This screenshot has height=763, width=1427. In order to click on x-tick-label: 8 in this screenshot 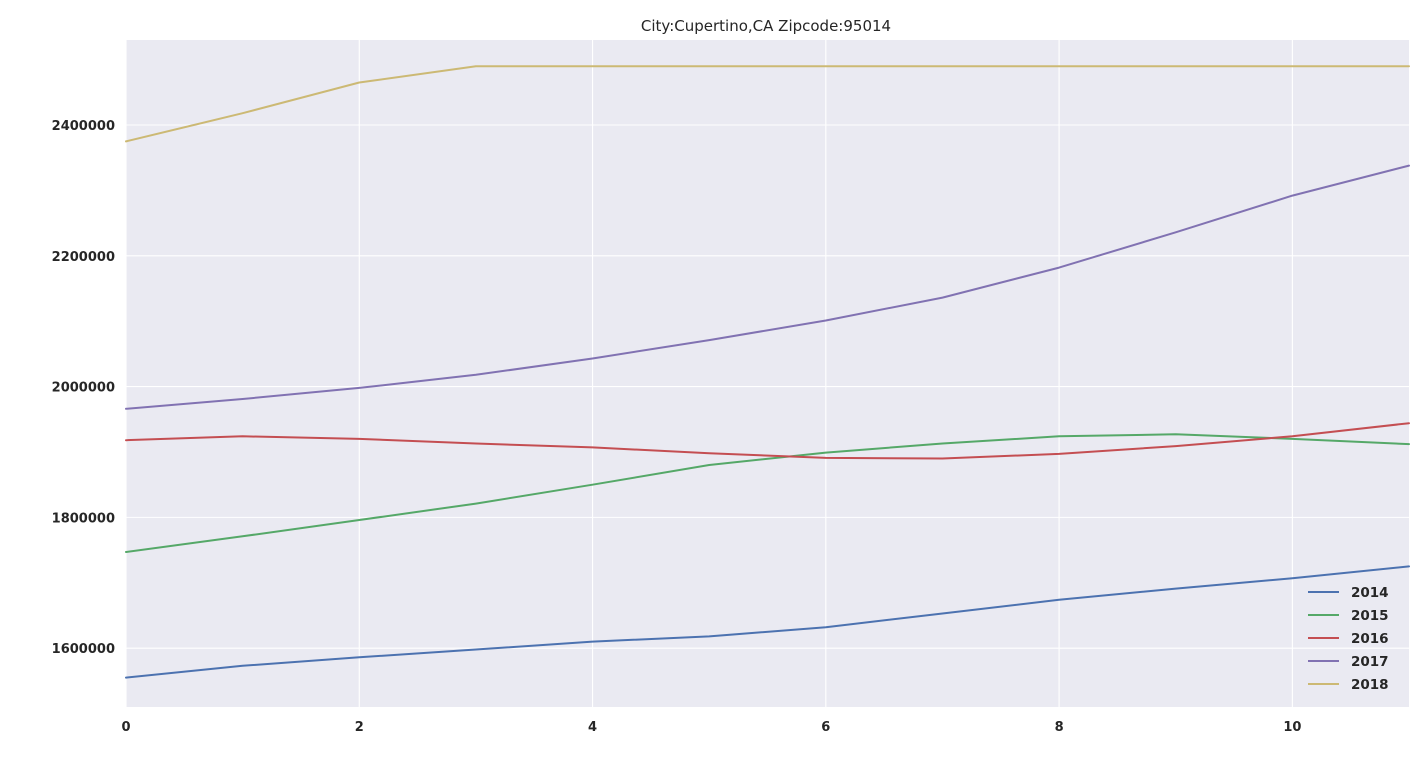, I will do `click(1059, 727)`.